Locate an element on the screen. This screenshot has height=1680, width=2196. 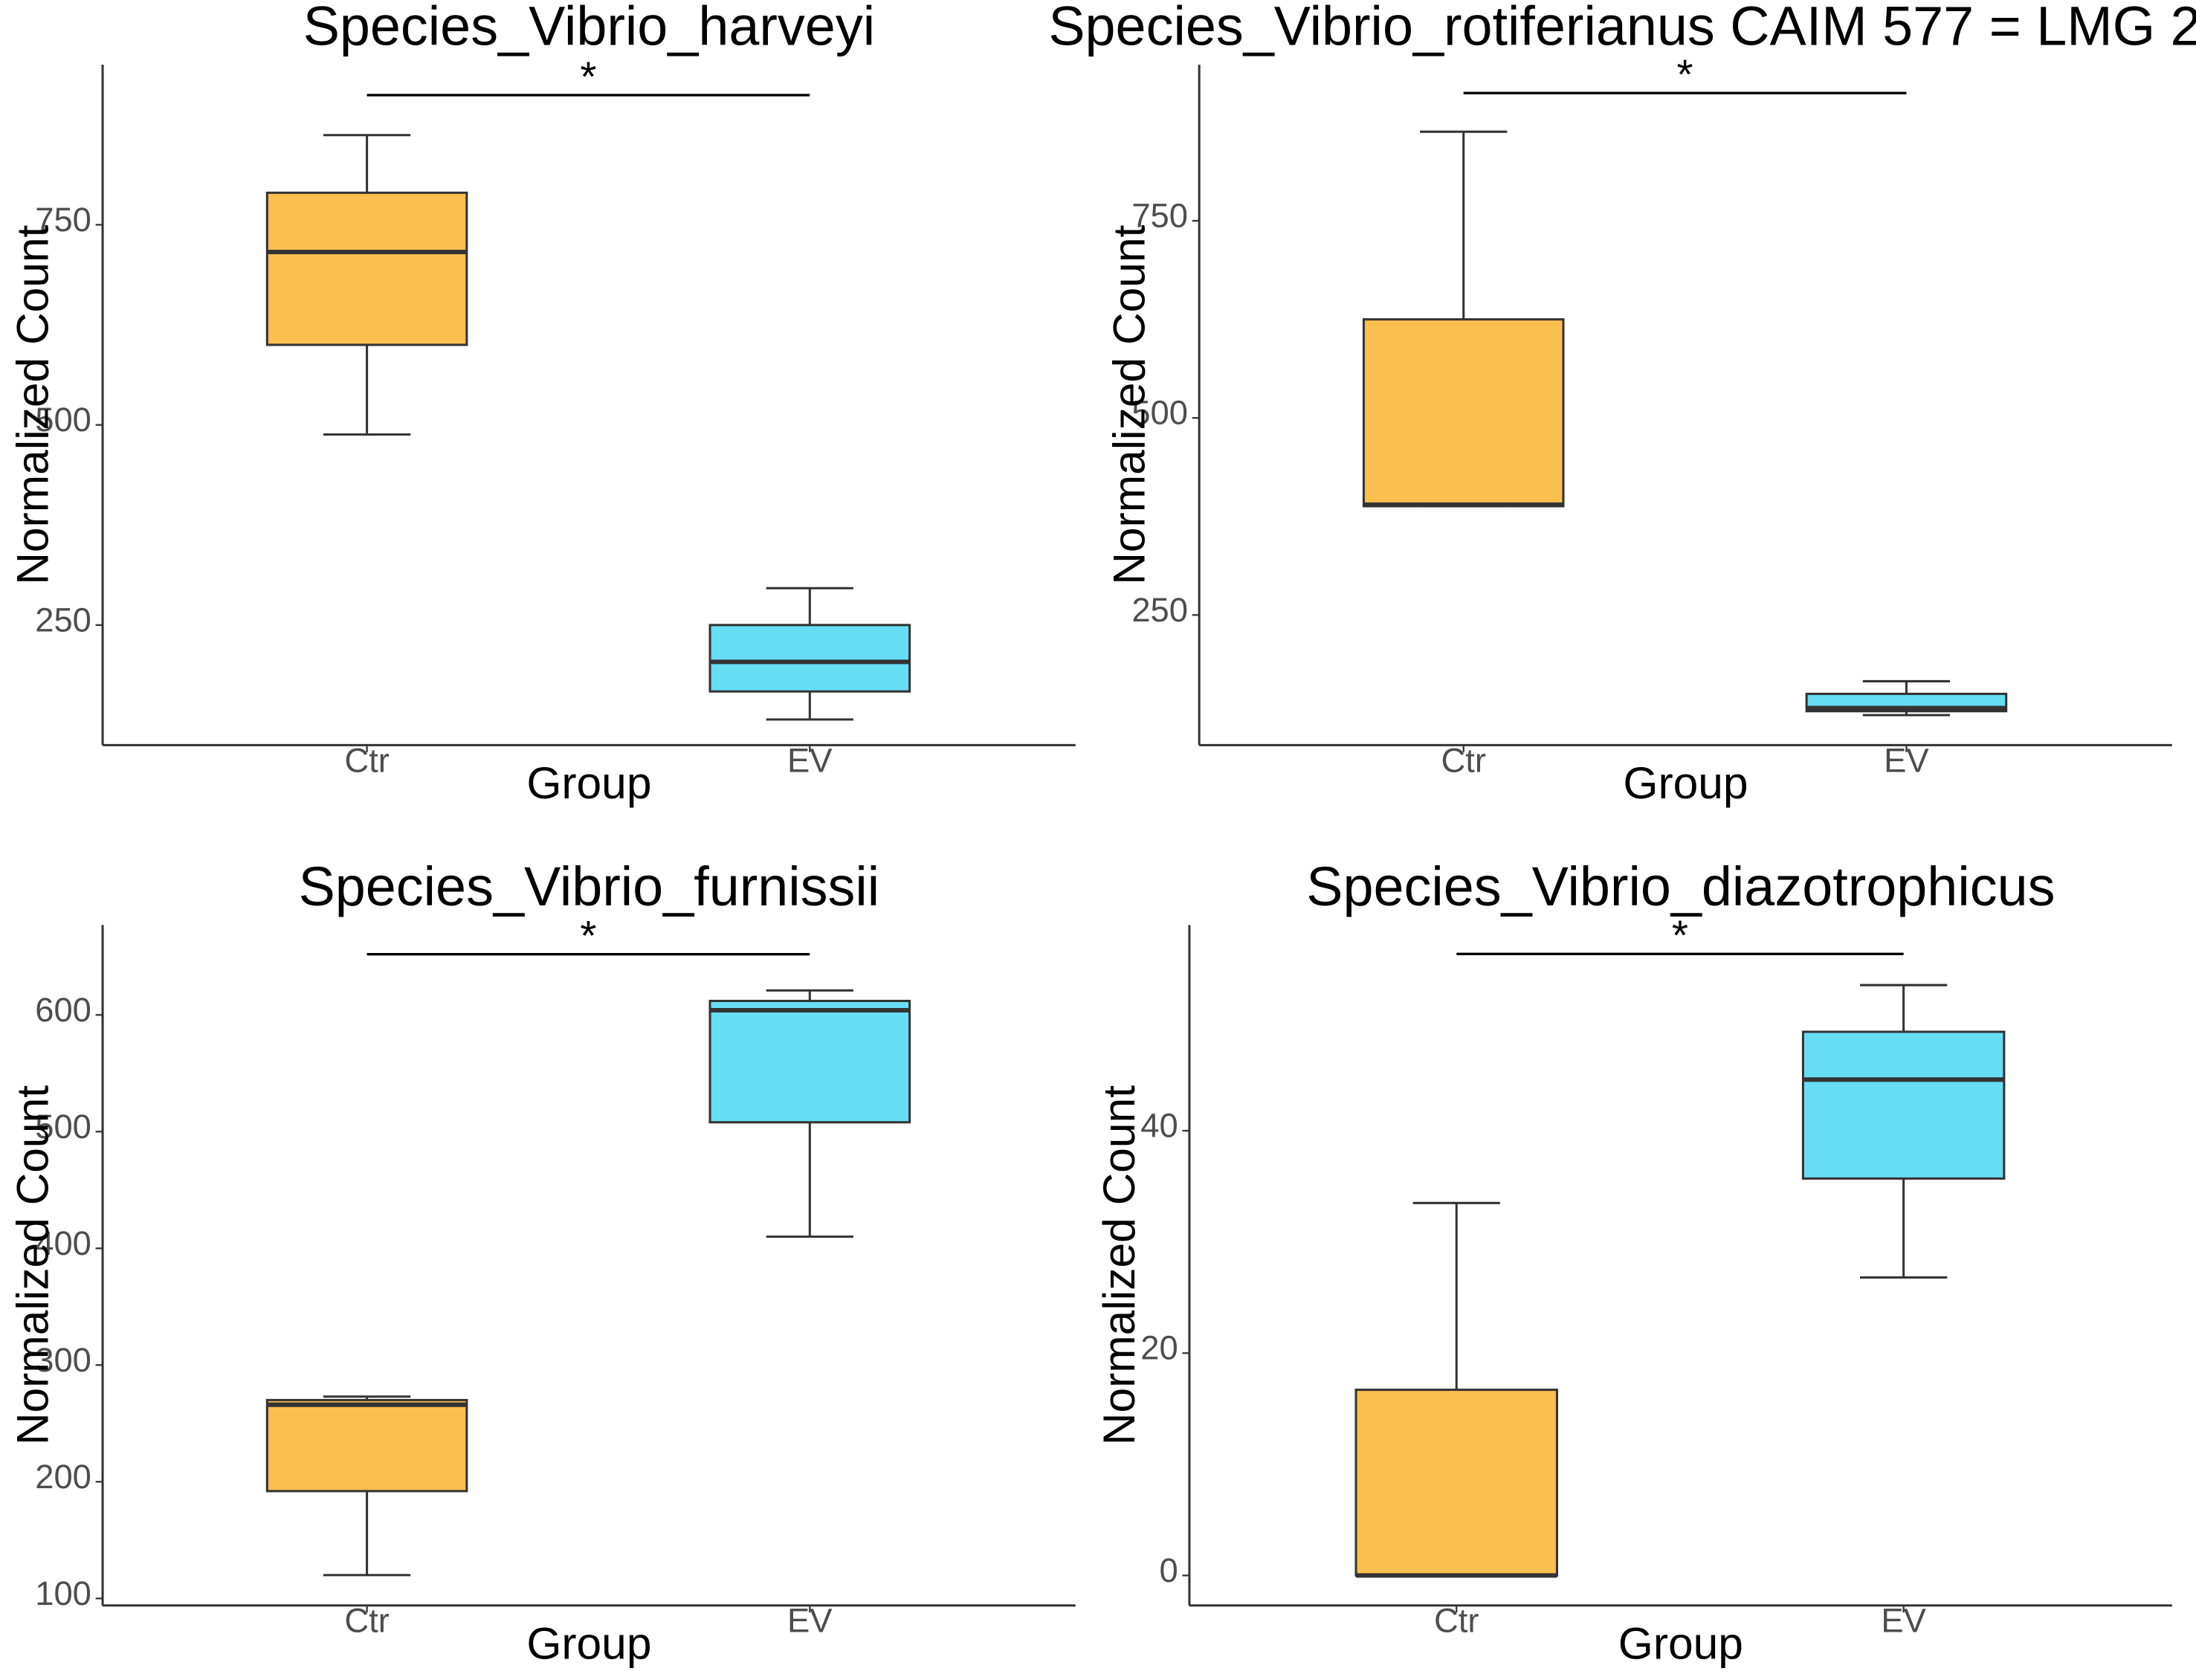
chart-title: Species_Vibrio_diazotrophicus is located at coordinates (1680, 887).